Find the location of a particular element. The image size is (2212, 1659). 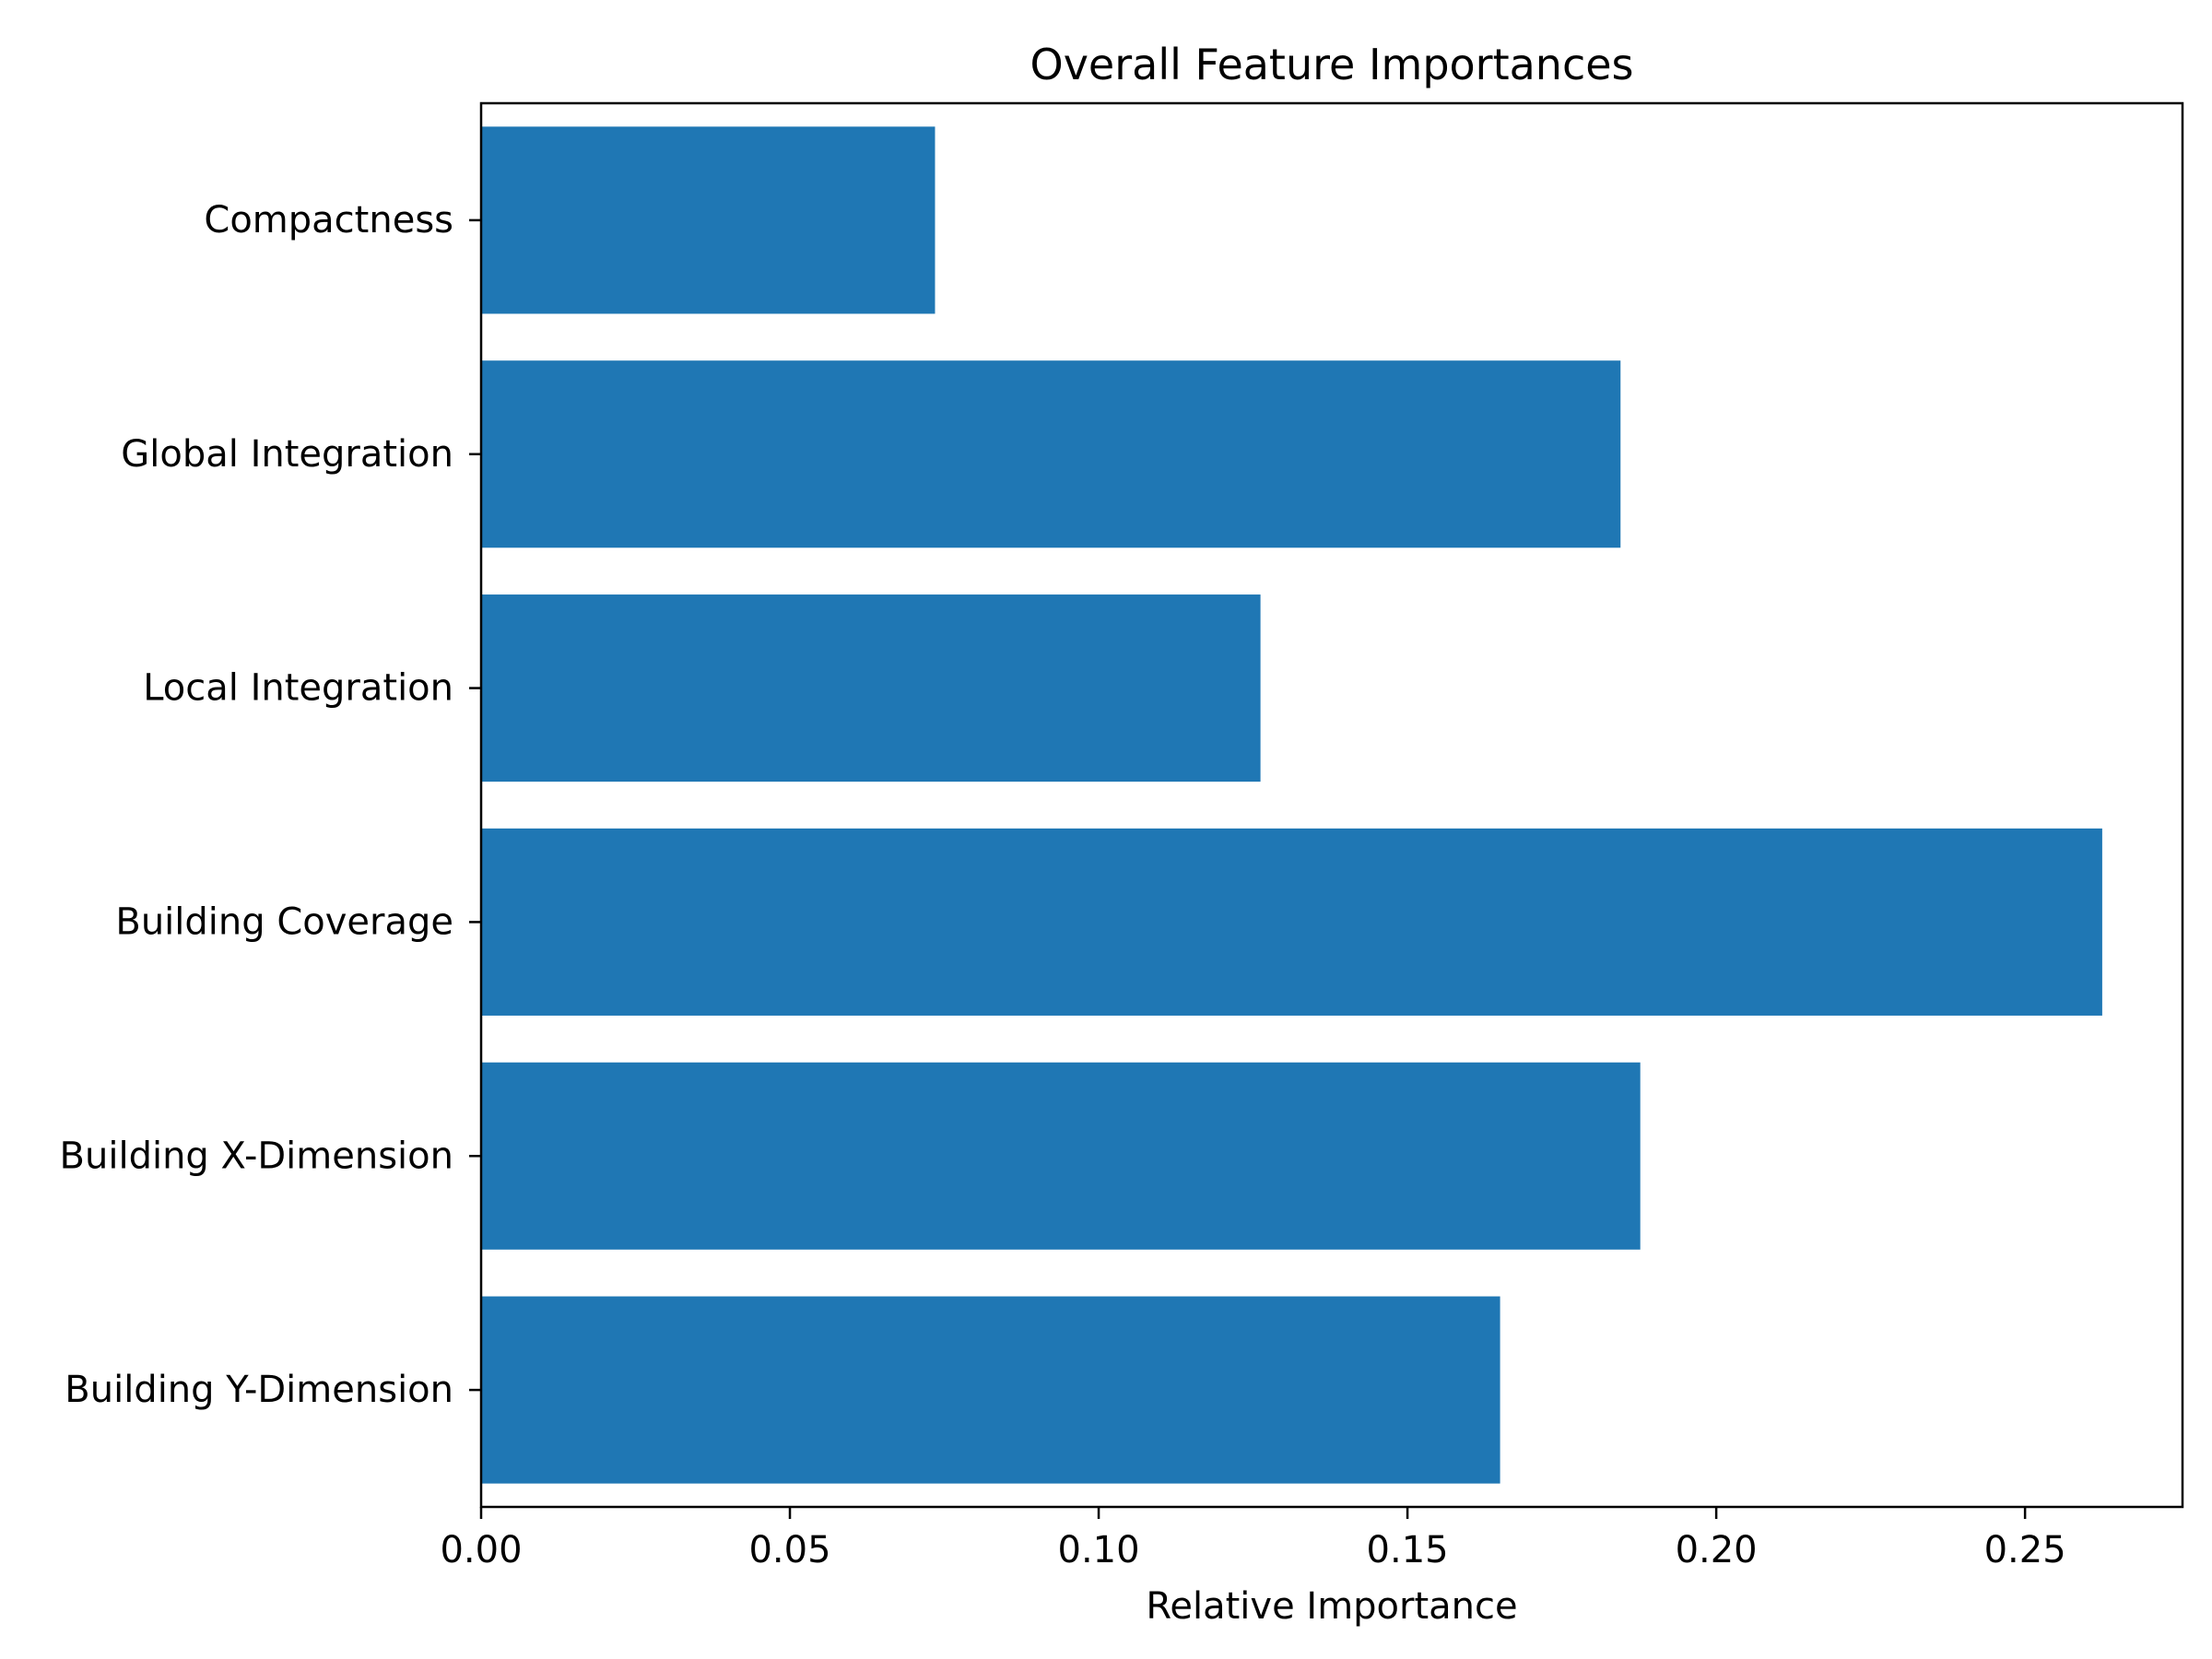

x-tick-label: 0.10 is located at coordinates (1099, 1550).